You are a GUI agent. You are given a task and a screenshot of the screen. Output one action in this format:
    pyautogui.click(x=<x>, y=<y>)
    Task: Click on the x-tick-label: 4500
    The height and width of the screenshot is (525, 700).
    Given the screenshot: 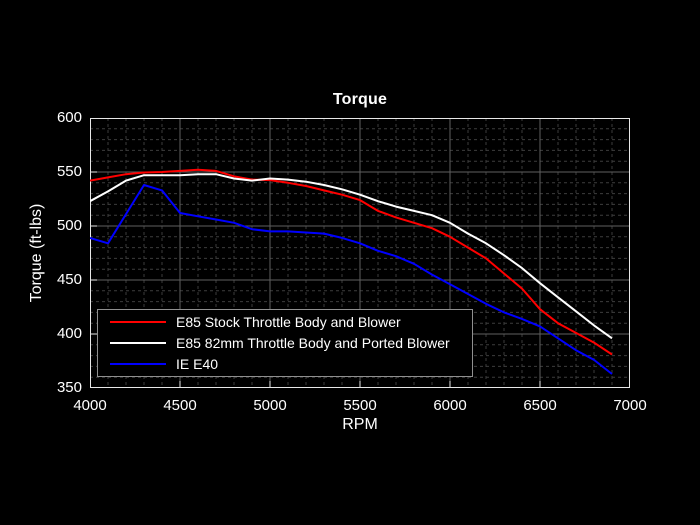 What is the action you would take?
    pyautogui.click(x=180, y=405)
    